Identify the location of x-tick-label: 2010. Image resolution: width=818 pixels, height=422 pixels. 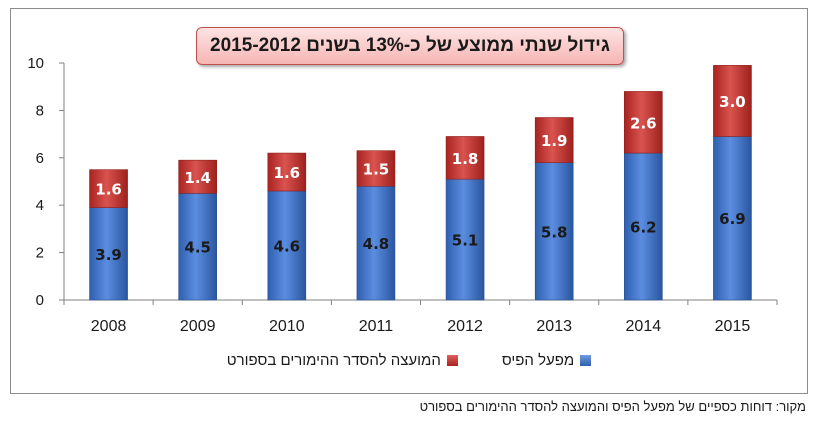
(287, 326).